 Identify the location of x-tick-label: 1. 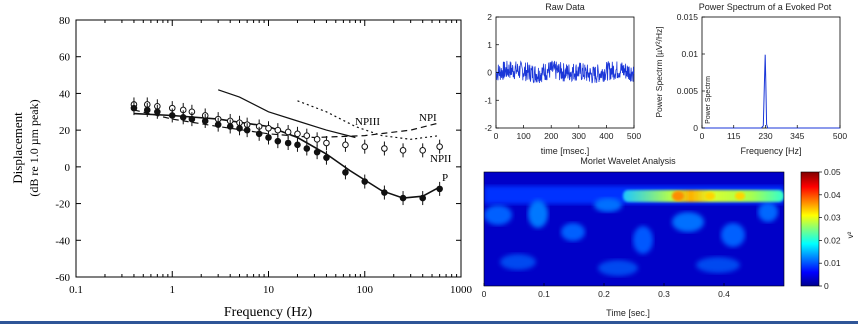
(173, 290).